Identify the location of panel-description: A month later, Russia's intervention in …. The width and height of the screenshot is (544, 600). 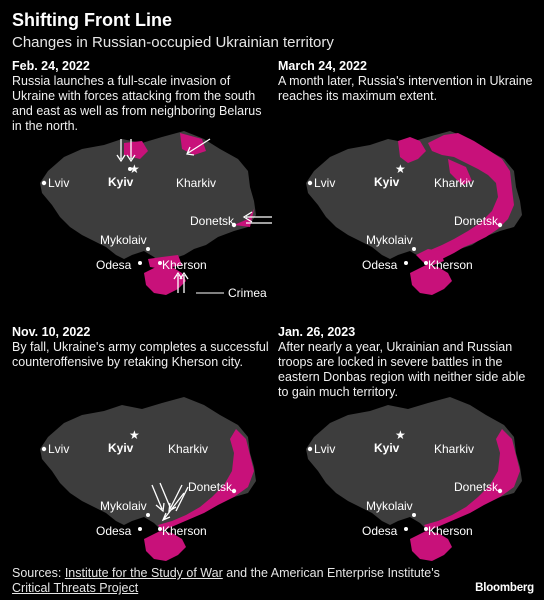
(405, 88).